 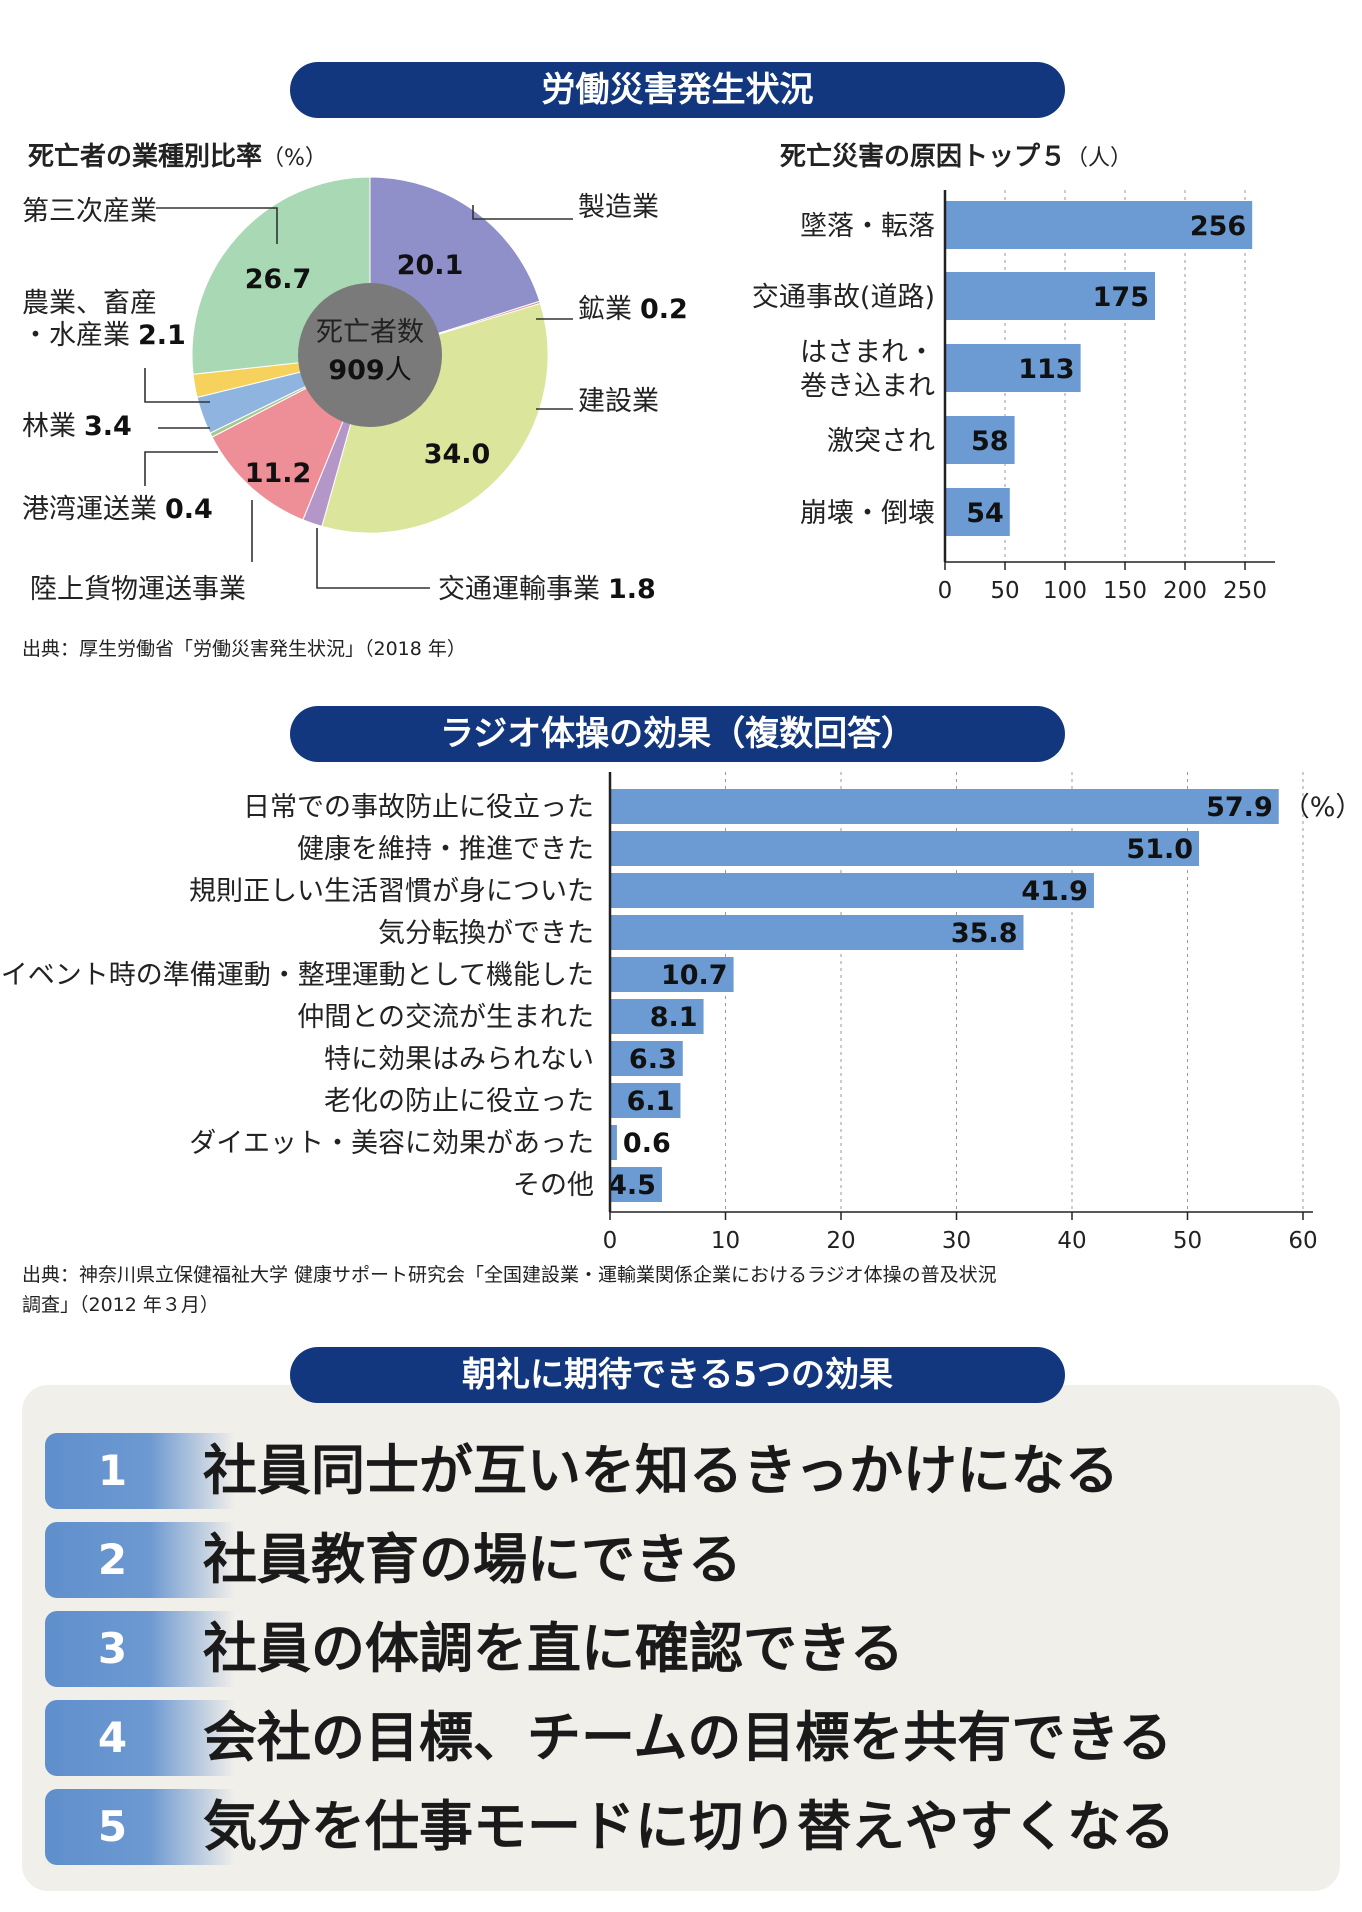 What do you see at coordinates (553, 1185) in the screenshot?
I see `category-label: その他` at bounding box center [553, 1185].